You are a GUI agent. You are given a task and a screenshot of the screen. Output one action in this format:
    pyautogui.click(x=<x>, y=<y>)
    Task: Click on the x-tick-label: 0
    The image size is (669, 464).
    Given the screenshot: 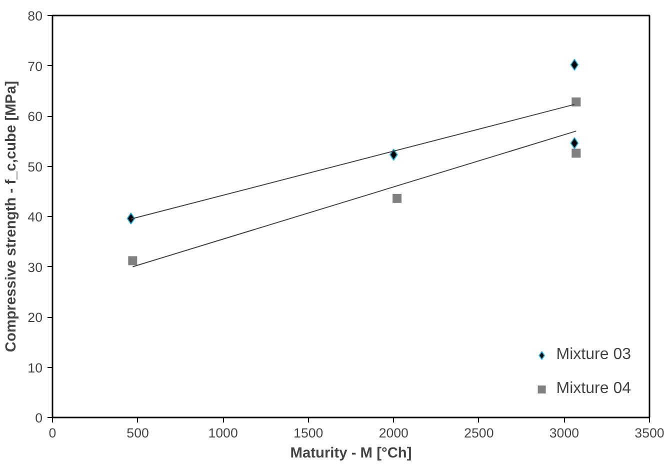 What is the action you would take?
    pyautogui.click(x=52, y=433)
    